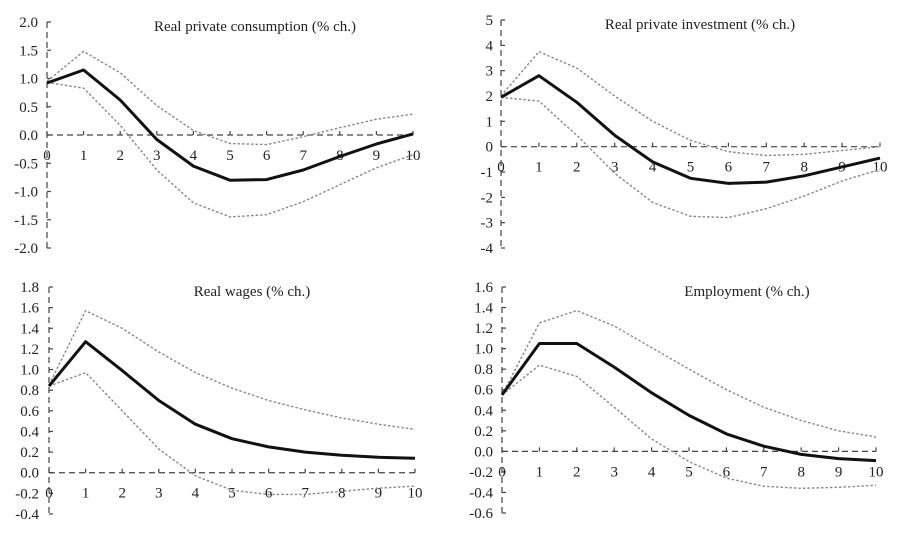 Image resolution: width=900 pixels, height=534 pixels. I want to click on y-tick-label: 1.8, so click(29, 288).